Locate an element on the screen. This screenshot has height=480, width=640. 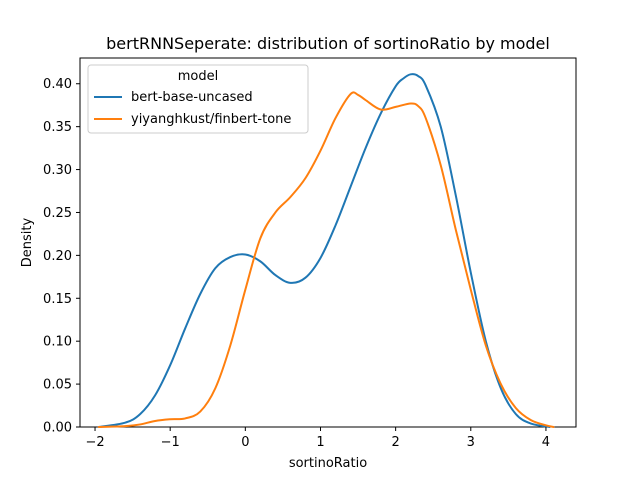
y-tick-label: 0.00 is located at coordinates (57, 428).